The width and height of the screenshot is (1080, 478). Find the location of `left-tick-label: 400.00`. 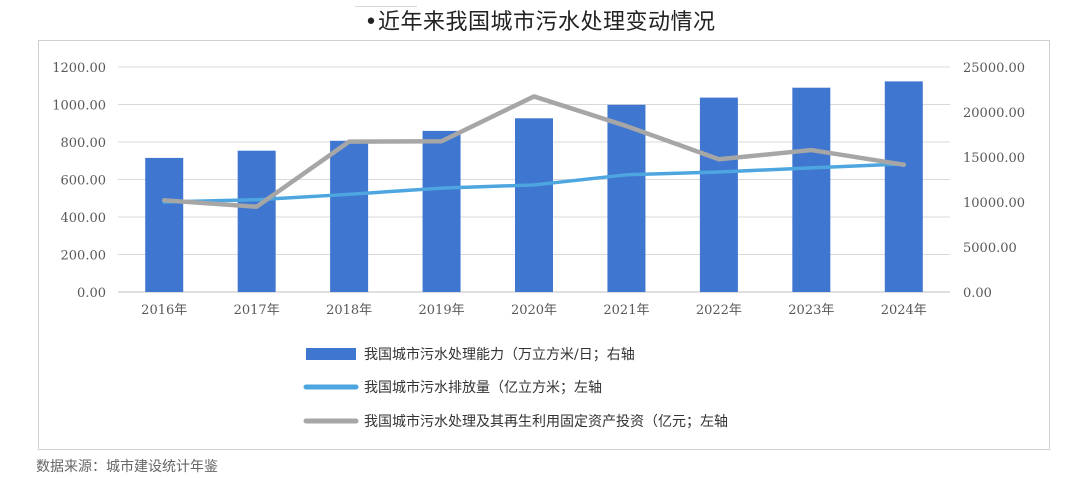

left-tick-label: 400.00 is located at coordinates (84, 218).